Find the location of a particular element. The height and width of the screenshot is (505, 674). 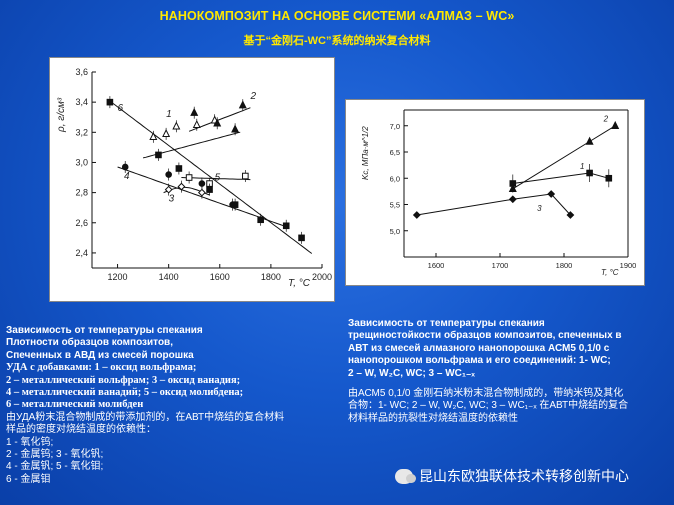

caption1-line7: 6 – металлический молибден is located at coordinates (75, 405).